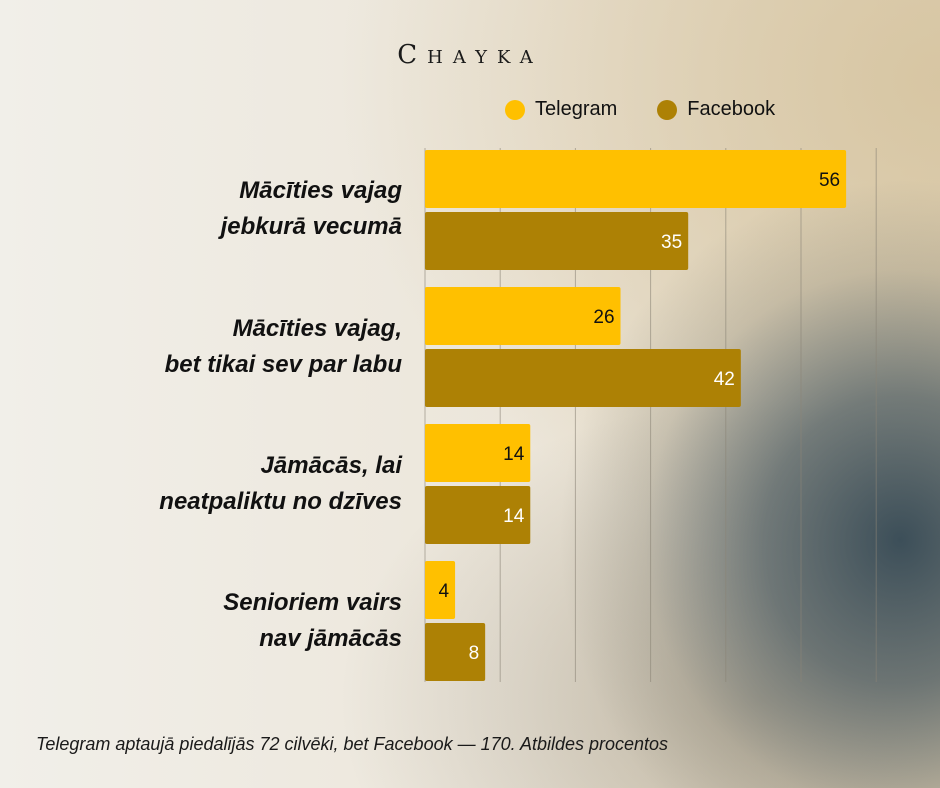 Image resolution: width=940 pixels, height=788 pixels. I want to click on category-label-2: Mācīties vajag, bet tikai sev par labu, so click(237, 347).